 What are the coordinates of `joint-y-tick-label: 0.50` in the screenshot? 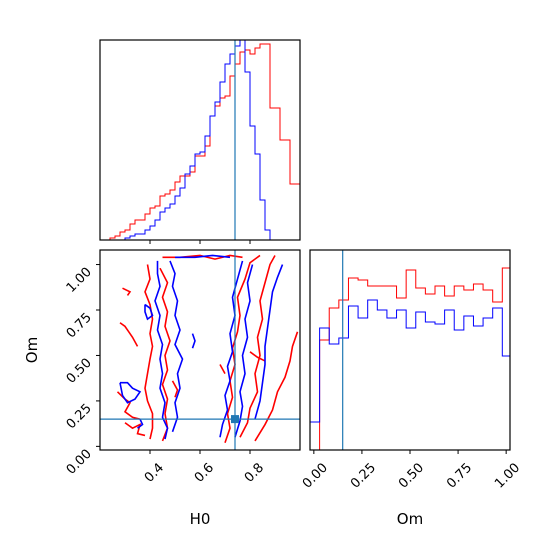 It's located at (79, 371).